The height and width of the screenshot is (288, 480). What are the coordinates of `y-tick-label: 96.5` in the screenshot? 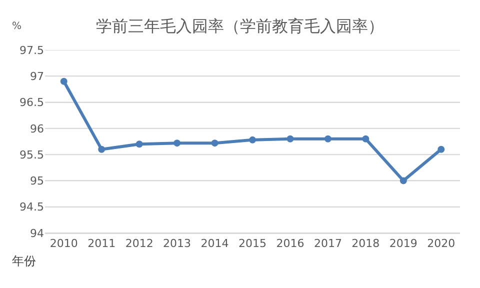 It's located at (32, 103).